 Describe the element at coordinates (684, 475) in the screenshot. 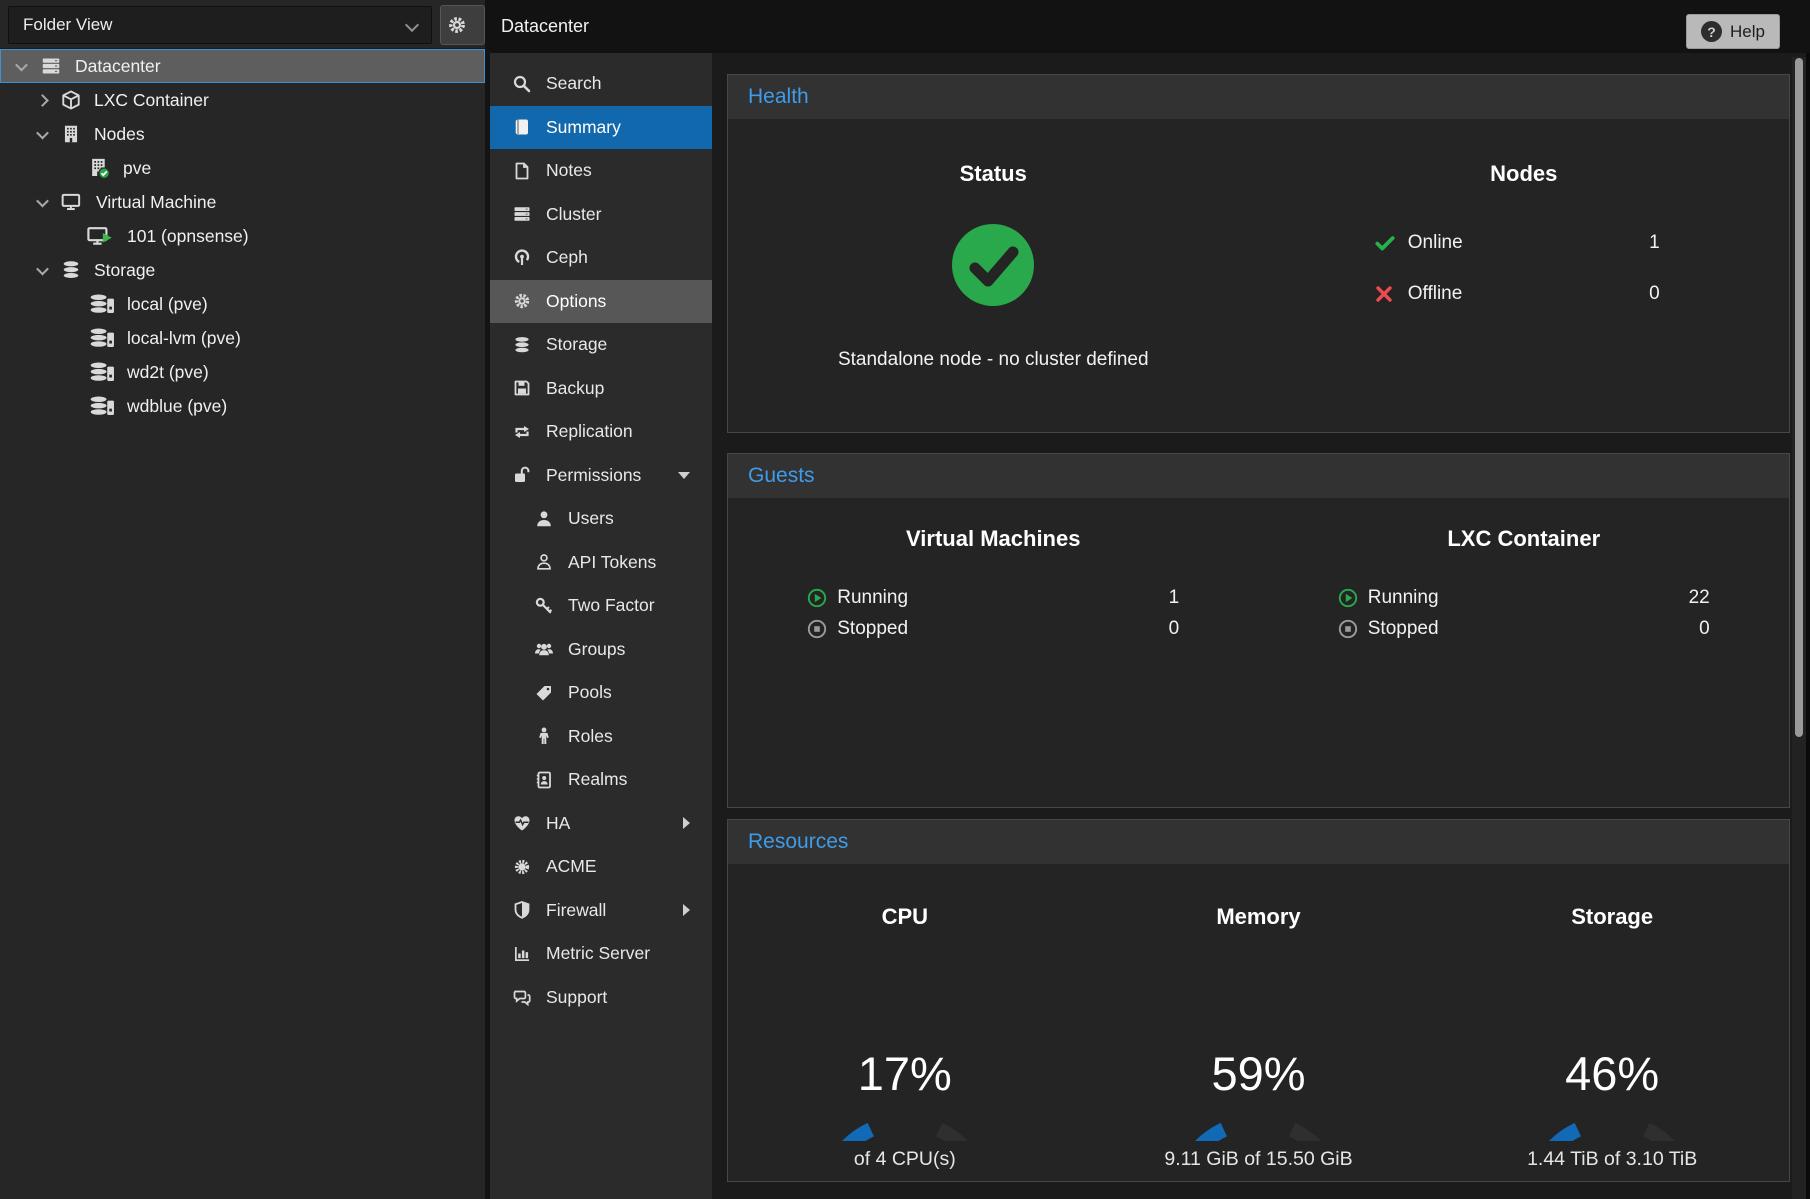

I see `caret-down-icon` at that location.